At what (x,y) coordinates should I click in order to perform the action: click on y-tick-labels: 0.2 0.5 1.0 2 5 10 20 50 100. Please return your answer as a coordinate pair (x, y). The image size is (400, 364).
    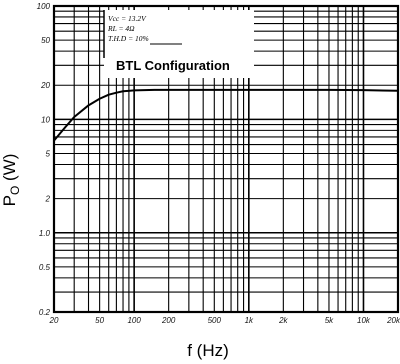
    Looking at the image, I should click on (44, 159).